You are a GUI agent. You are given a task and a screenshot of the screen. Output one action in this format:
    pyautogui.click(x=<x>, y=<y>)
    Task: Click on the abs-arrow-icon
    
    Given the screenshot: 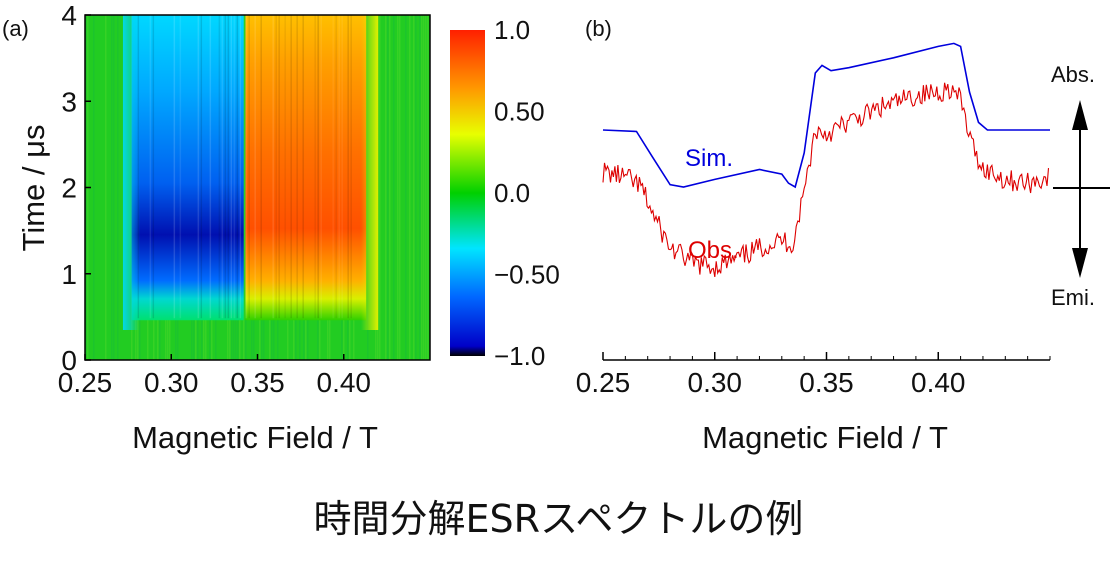 What is the action you would take?
    pyautogui.click(x=1080, y=115)
    